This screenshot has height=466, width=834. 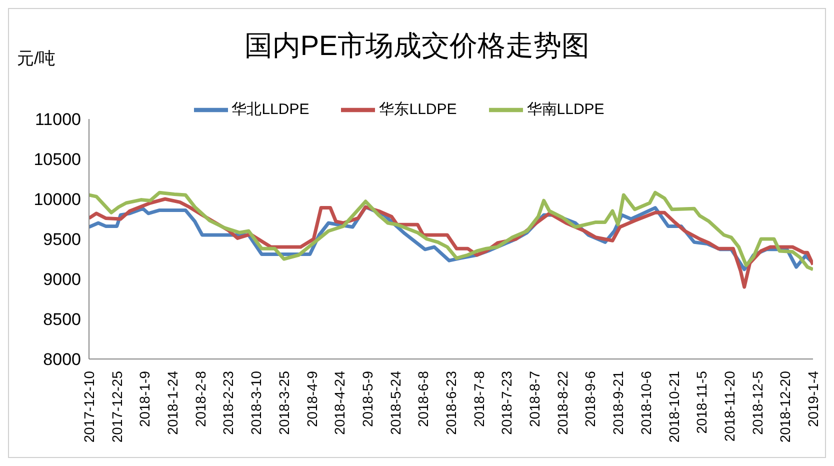 What do you see at coordinates (674, 406) in the screenshot?
I see `x-tick-label: 2018-10-21` at bounding box center [674, 406].